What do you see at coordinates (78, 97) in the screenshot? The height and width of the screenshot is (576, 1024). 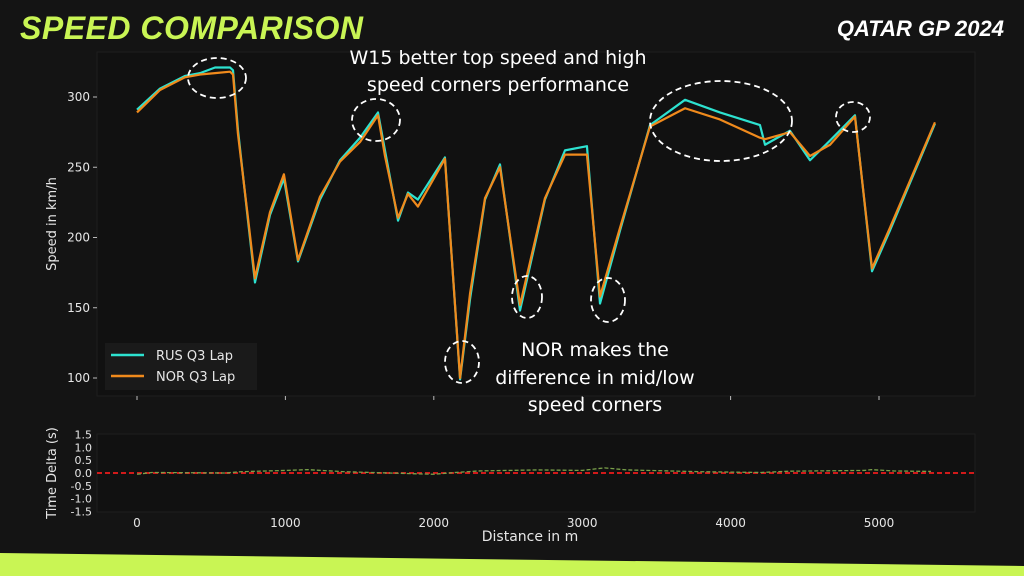 I see `y-tick-label: 300` at bounding box center [78, 97].